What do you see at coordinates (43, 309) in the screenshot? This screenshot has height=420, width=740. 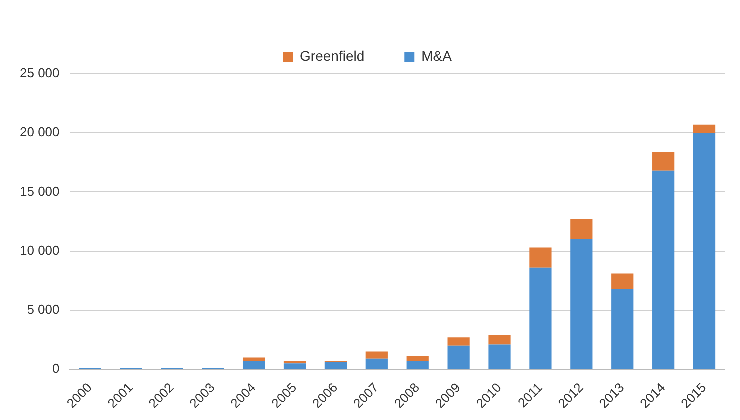 I see `y-tick-label: 5 000` at bounding box center [43, 309].